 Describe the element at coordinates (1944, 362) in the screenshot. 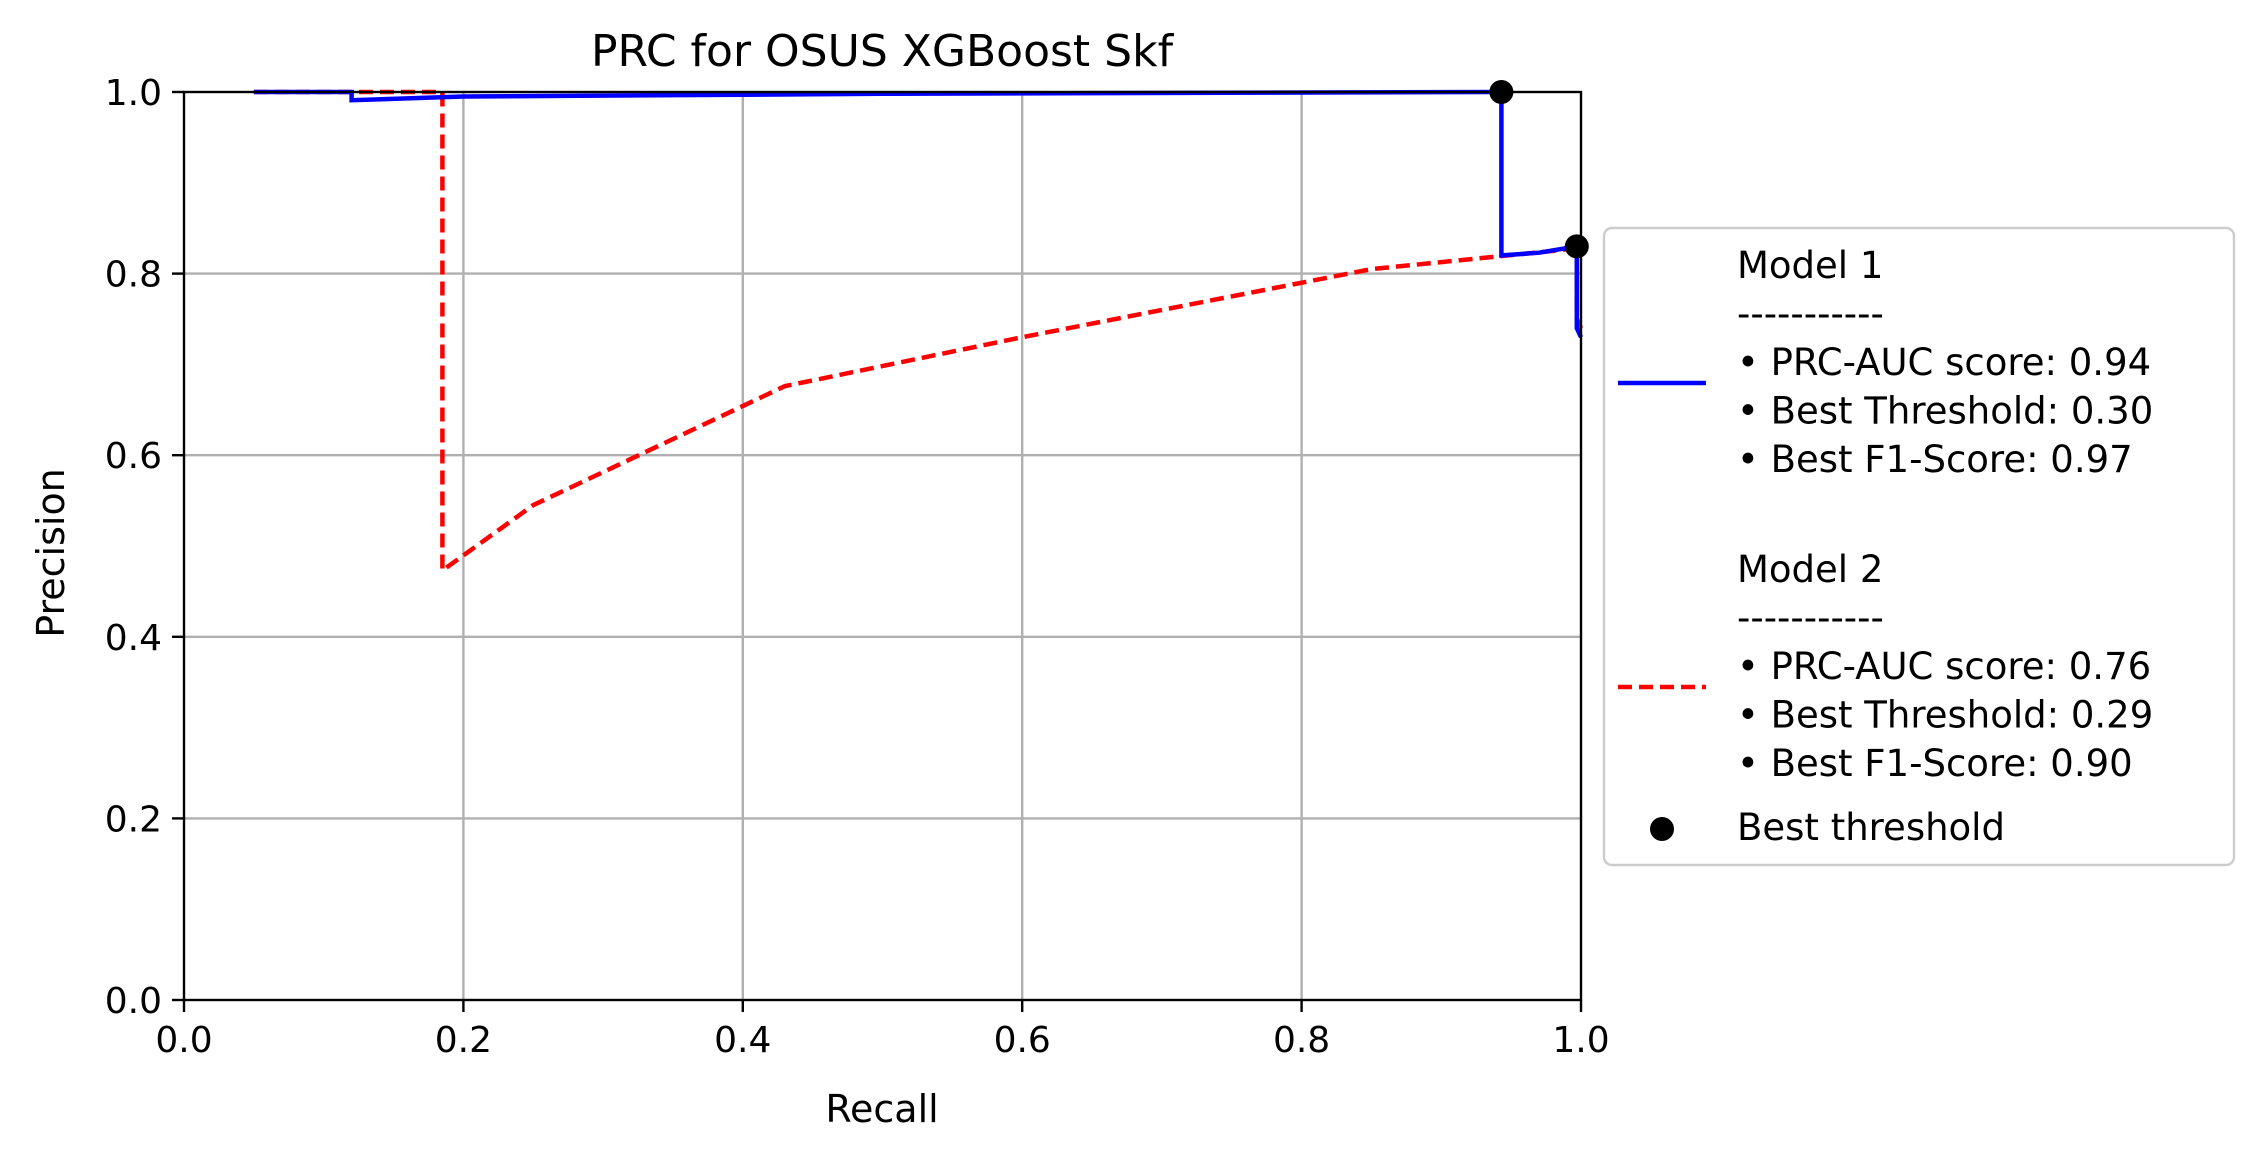

I see `legend-entry-line: • PRC-AUC score: 0.94` at that location.